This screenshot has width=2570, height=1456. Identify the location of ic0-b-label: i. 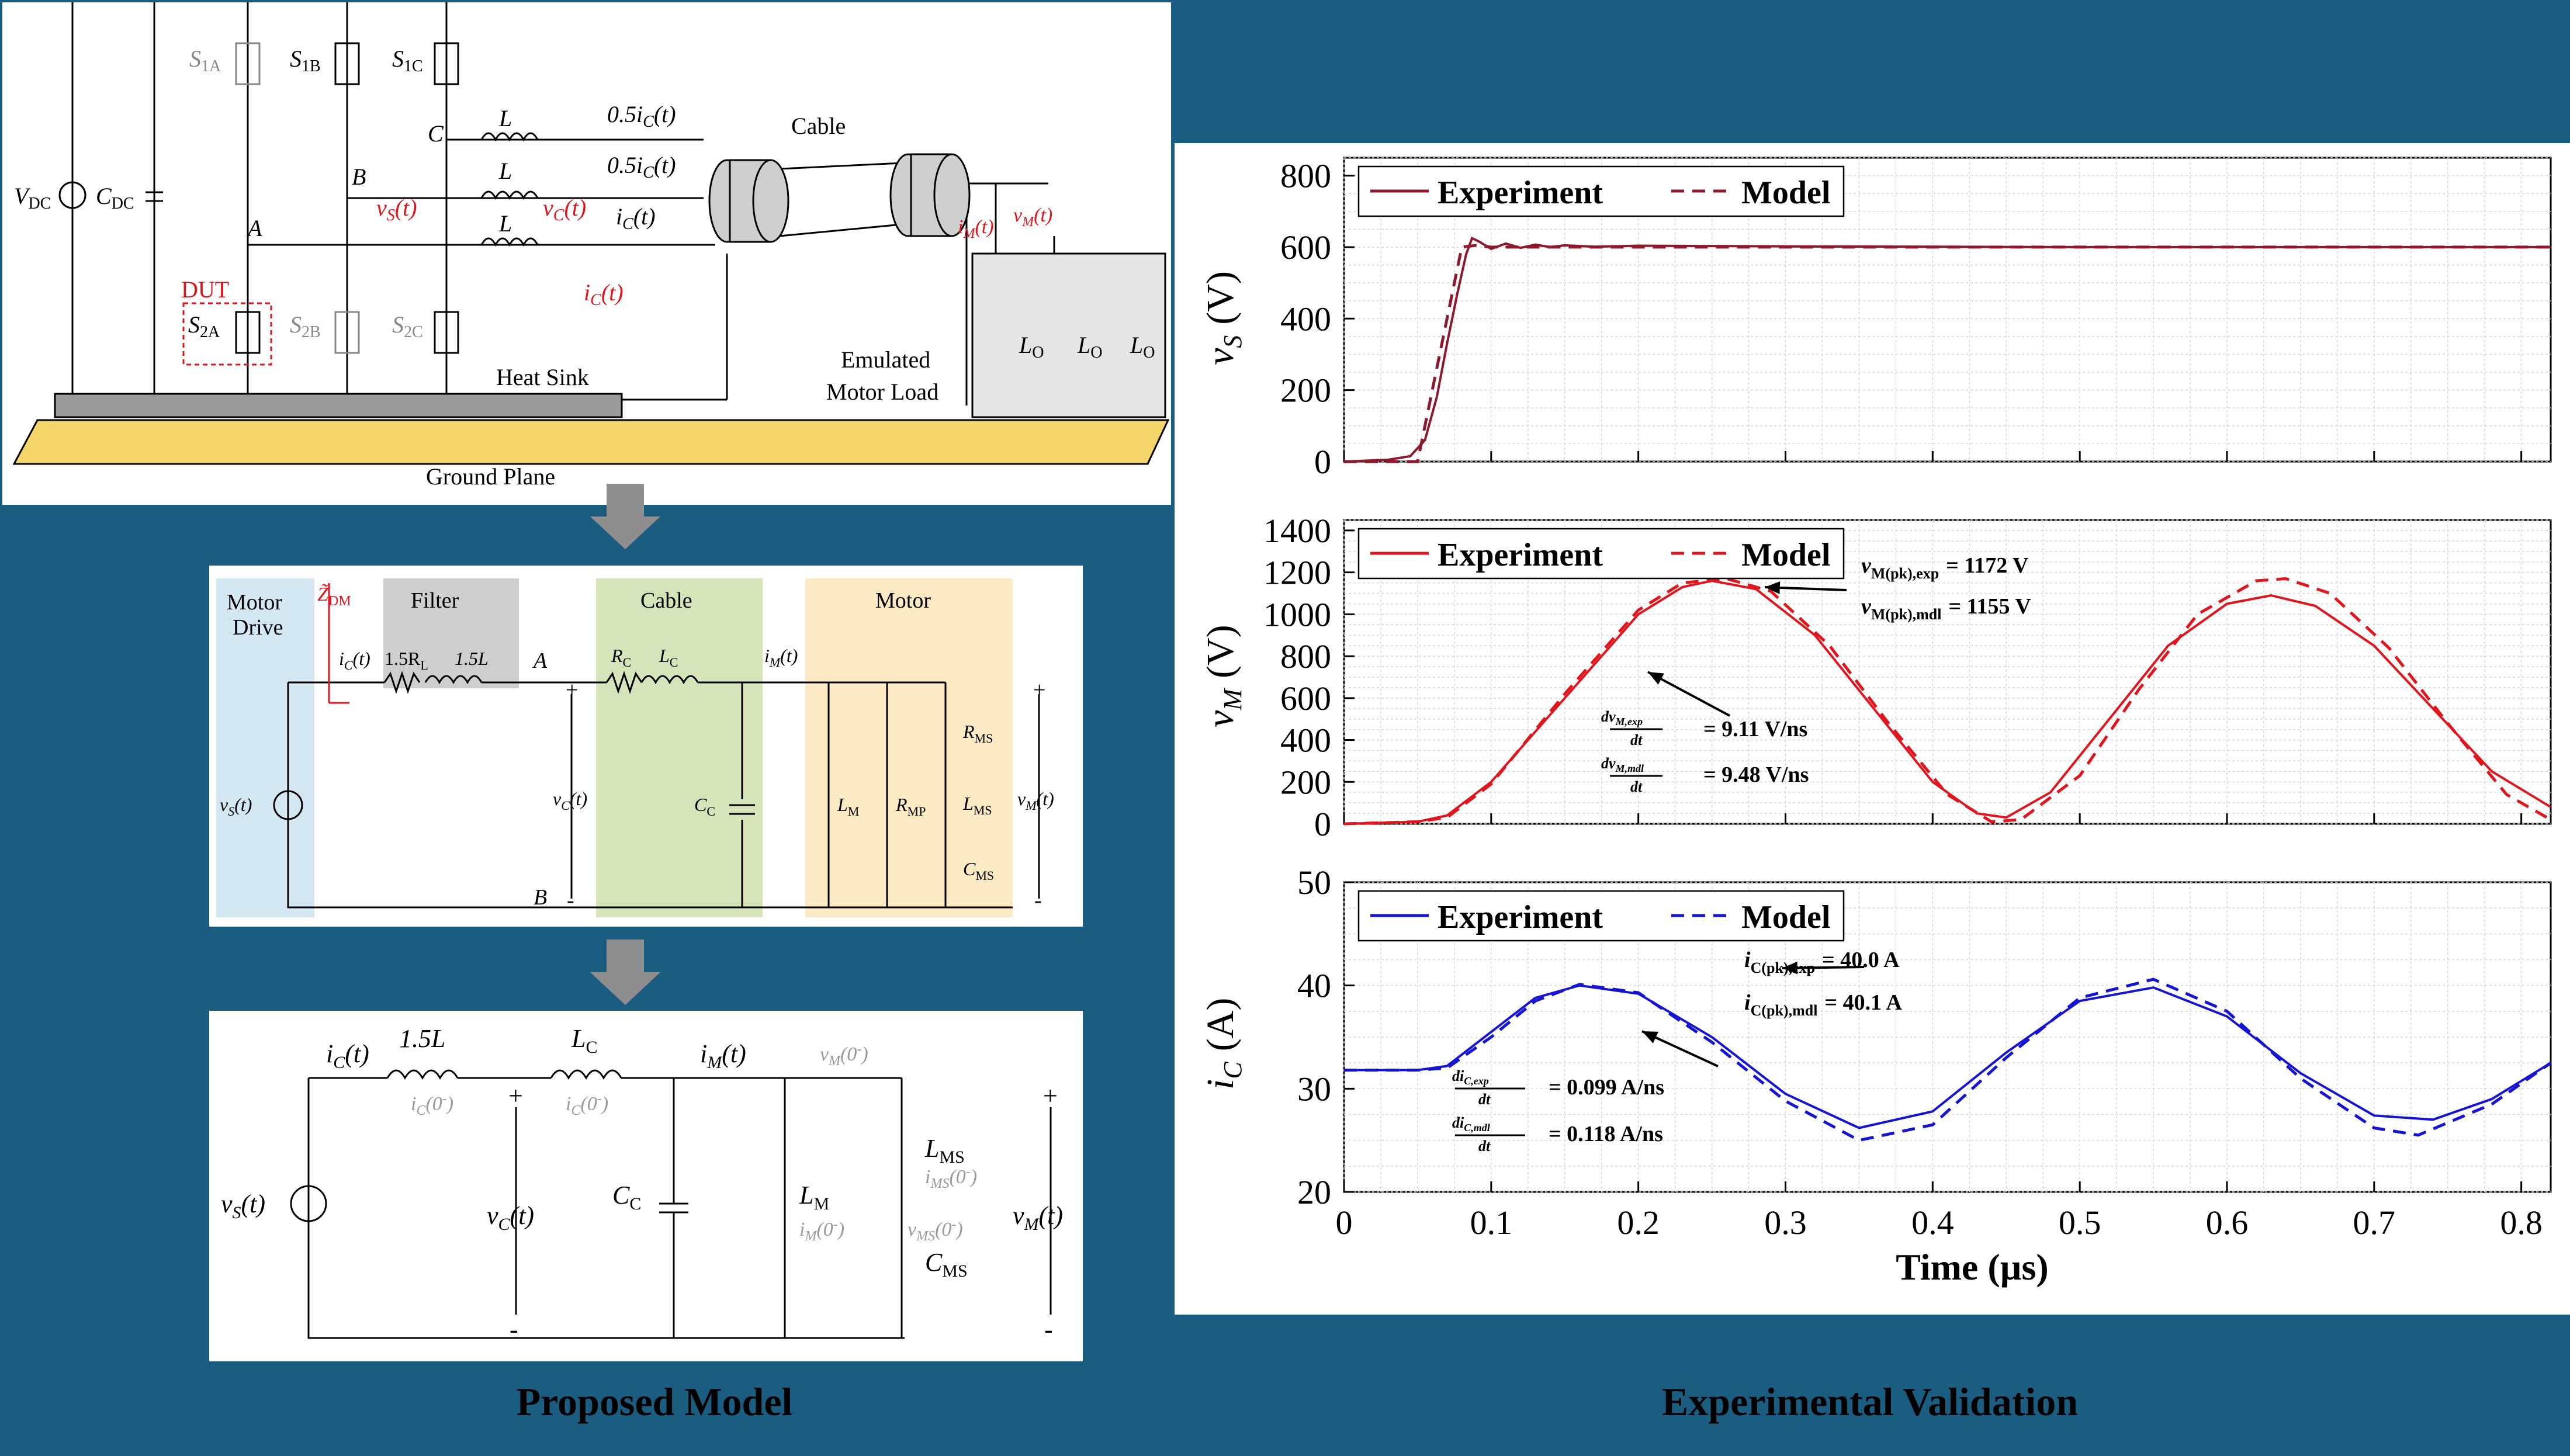
(568, 1104).